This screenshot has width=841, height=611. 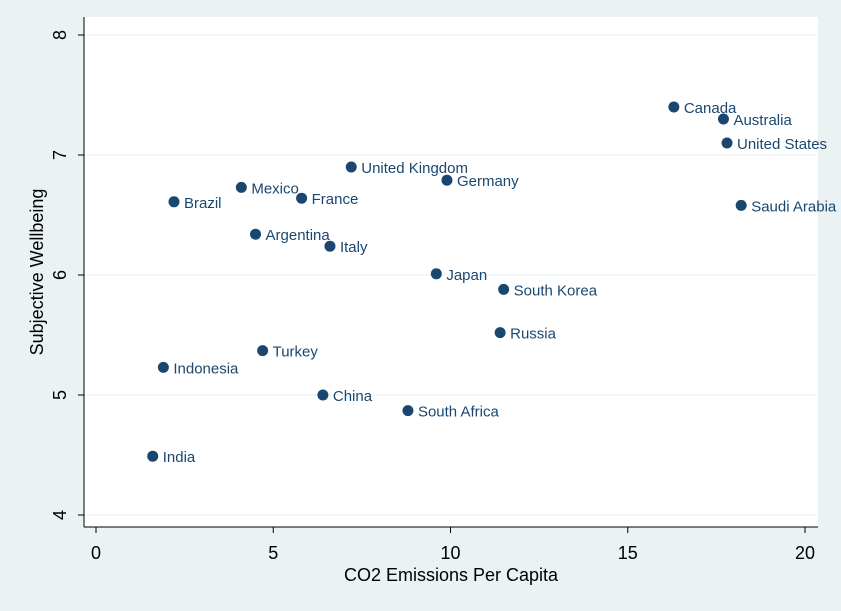 What do you see at coordinates (96, 553) in the screenshot?
I see `x-tick-label: 0` at bounding box center [96, 553].